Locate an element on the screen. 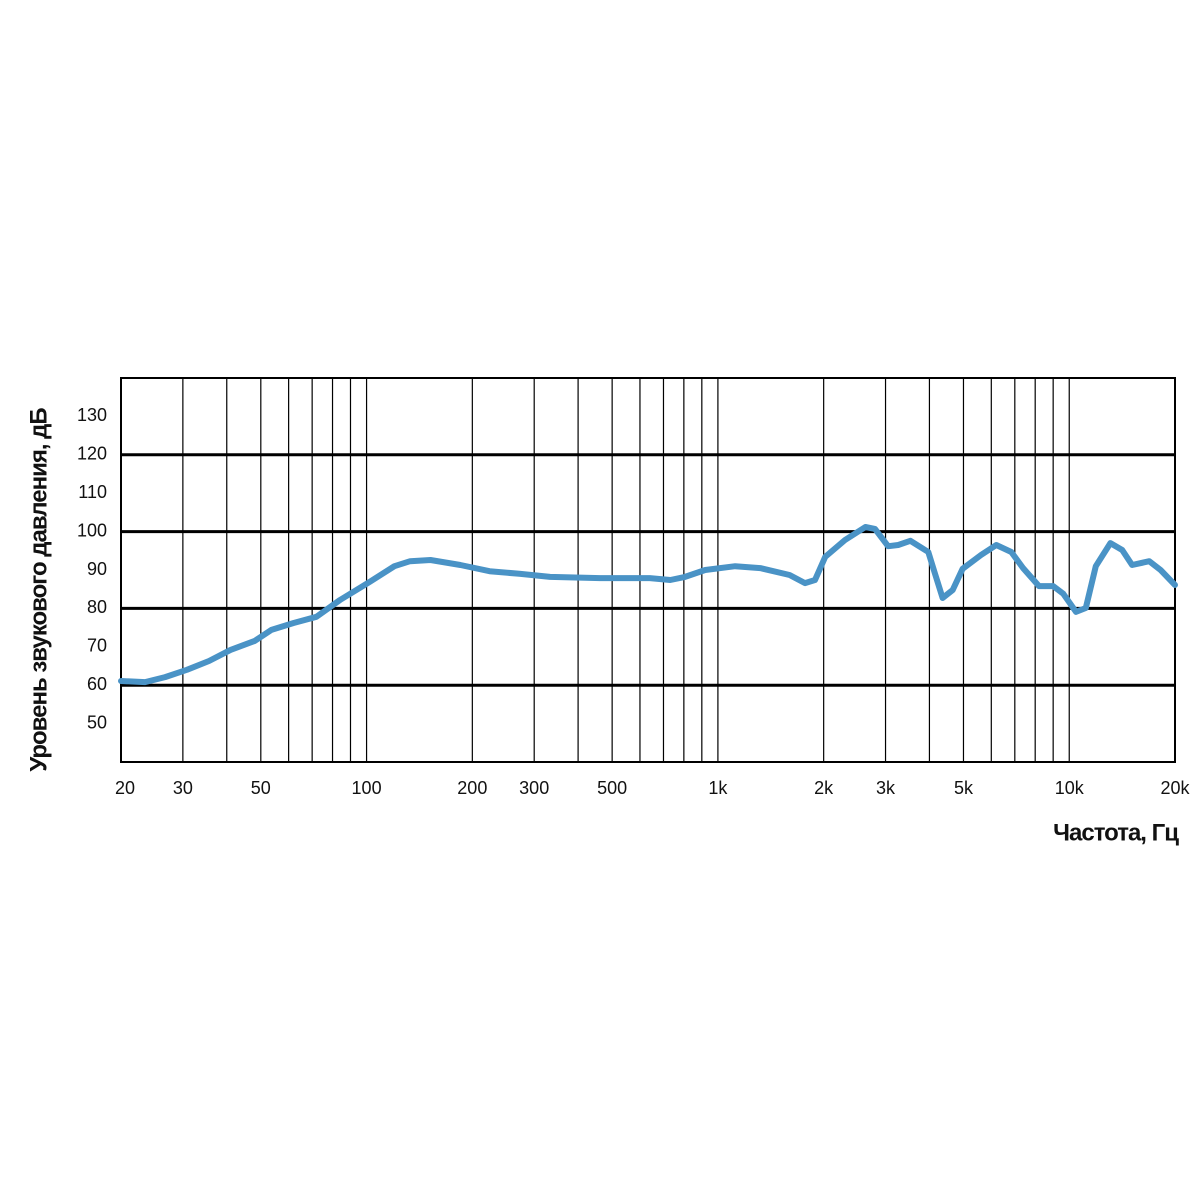 This screenshot has height=1200, width=1200. x-tick-label: 300 is located at coordinates (534, 788).